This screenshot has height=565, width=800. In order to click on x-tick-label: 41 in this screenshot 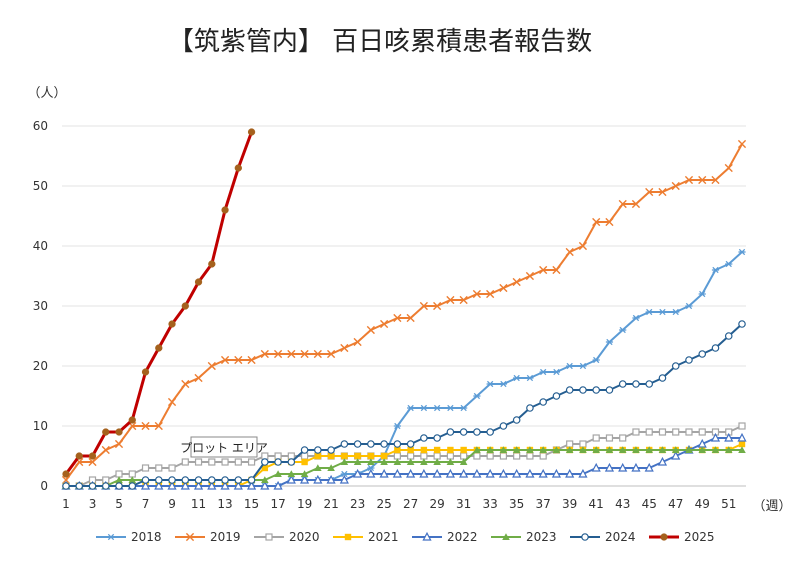, I will do `click(596, 504)`.